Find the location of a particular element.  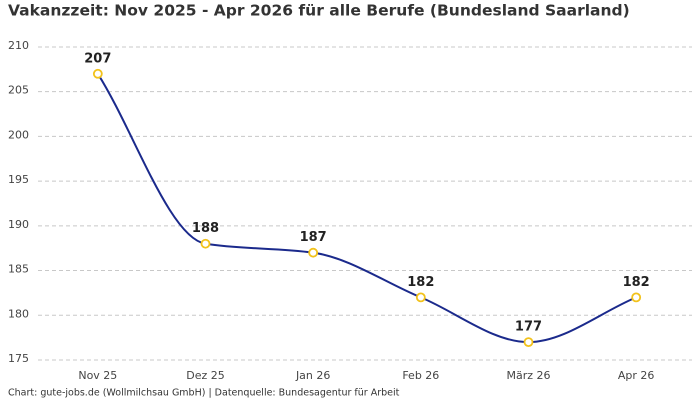

value-label: 188 is located at coordinates (205, 228).